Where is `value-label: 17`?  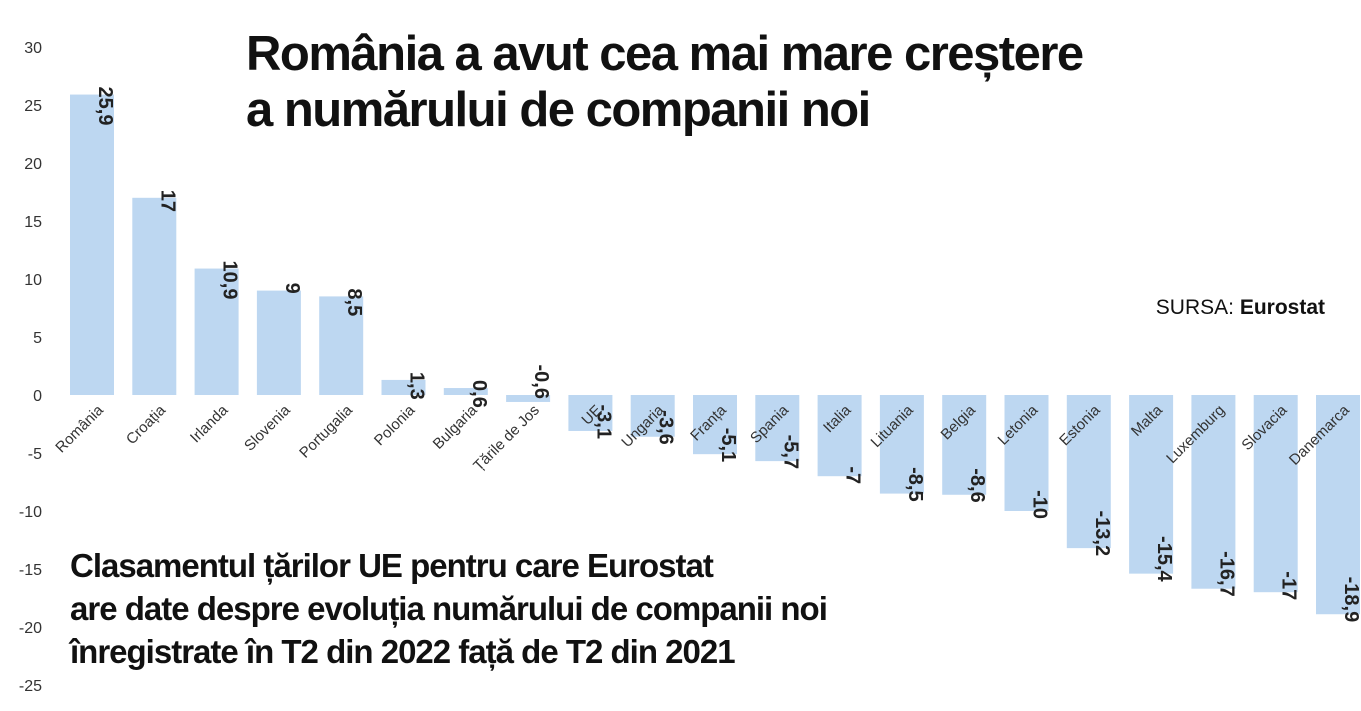
value-label: 17 is located at coordinates (167, 201).